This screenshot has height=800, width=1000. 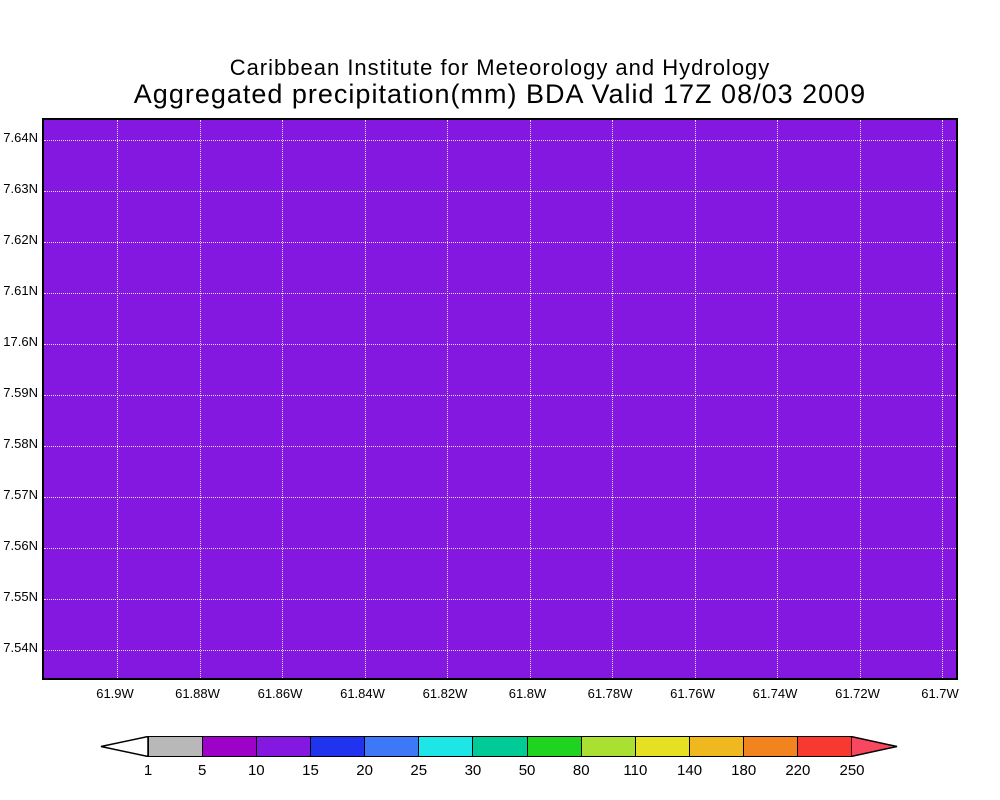 What do you see at coordinates (581, 770) in the screenshot?
I see `colorbar-label: 80` at bounding box center [581, 770].